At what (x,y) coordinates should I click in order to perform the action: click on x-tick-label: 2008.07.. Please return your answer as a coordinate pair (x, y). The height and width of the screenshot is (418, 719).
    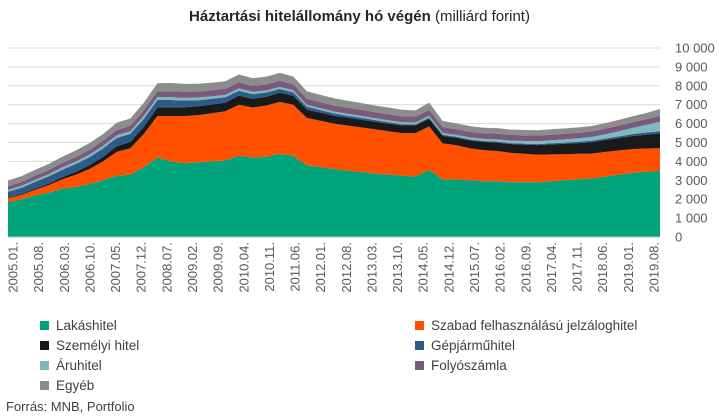
    Looking at the image, I should click on (166, 267).